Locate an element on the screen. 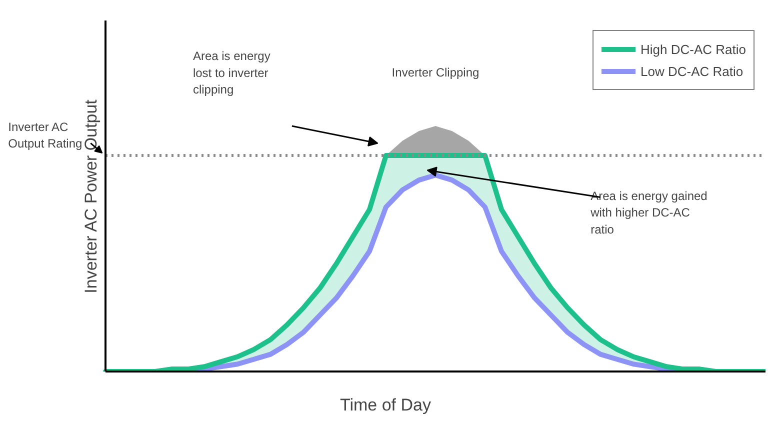 The width and height of the screenshot is (777, 439). ref-line-label: Inverter AC Output Rating is located at coordinates (45, 135).